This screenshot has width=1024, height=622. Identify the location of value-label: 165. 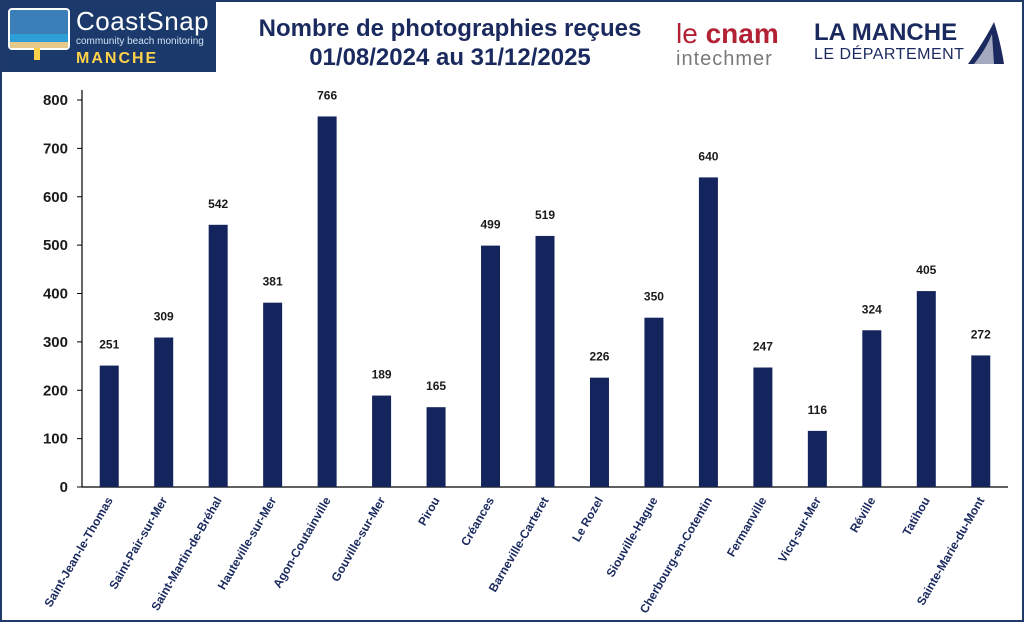
(436, 386).